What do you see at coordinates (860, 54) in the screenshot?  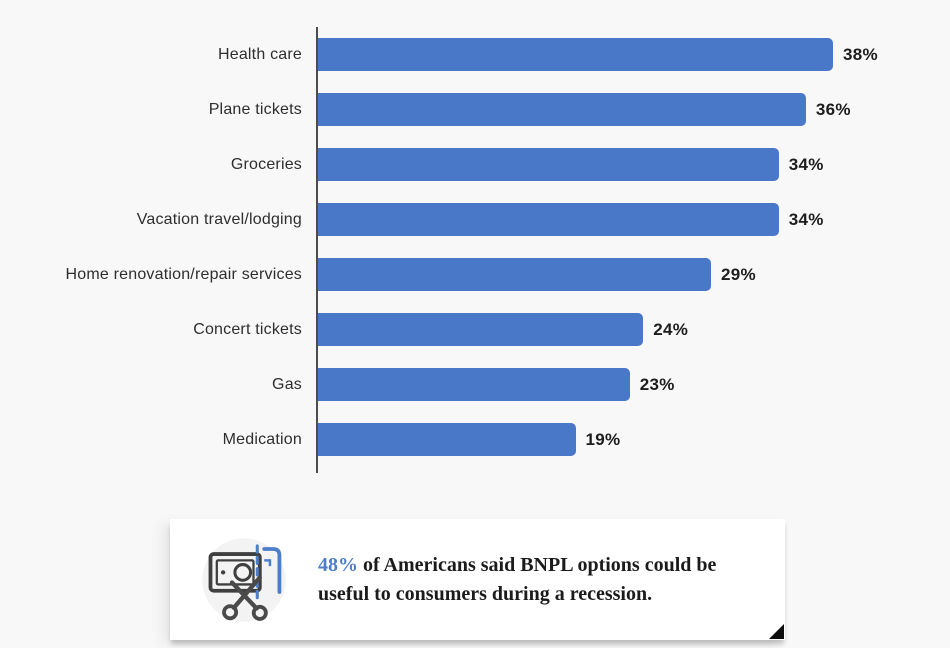 I see `value-label: 38%` at bounding box center [860, 54].